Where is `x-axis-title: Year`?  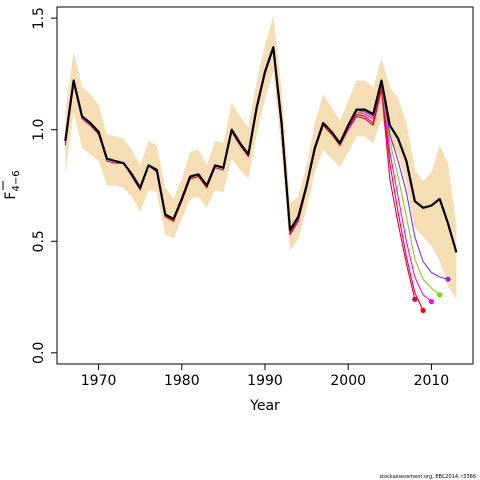
x-axis-title: Year is located at coordinates (264, 406).